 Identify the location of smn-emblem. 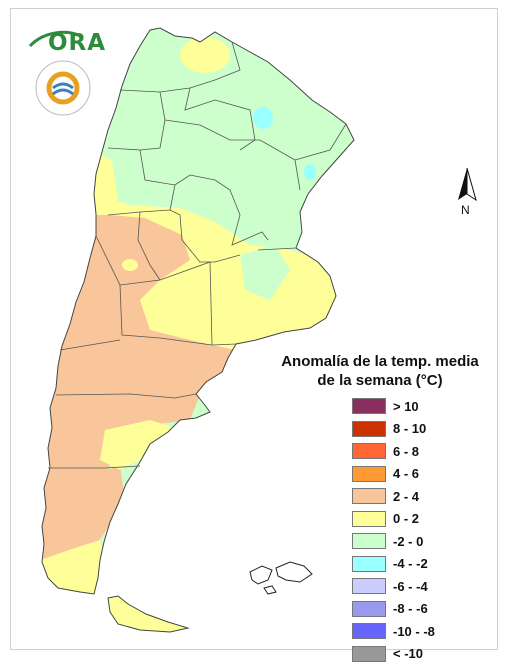
(63, 88).